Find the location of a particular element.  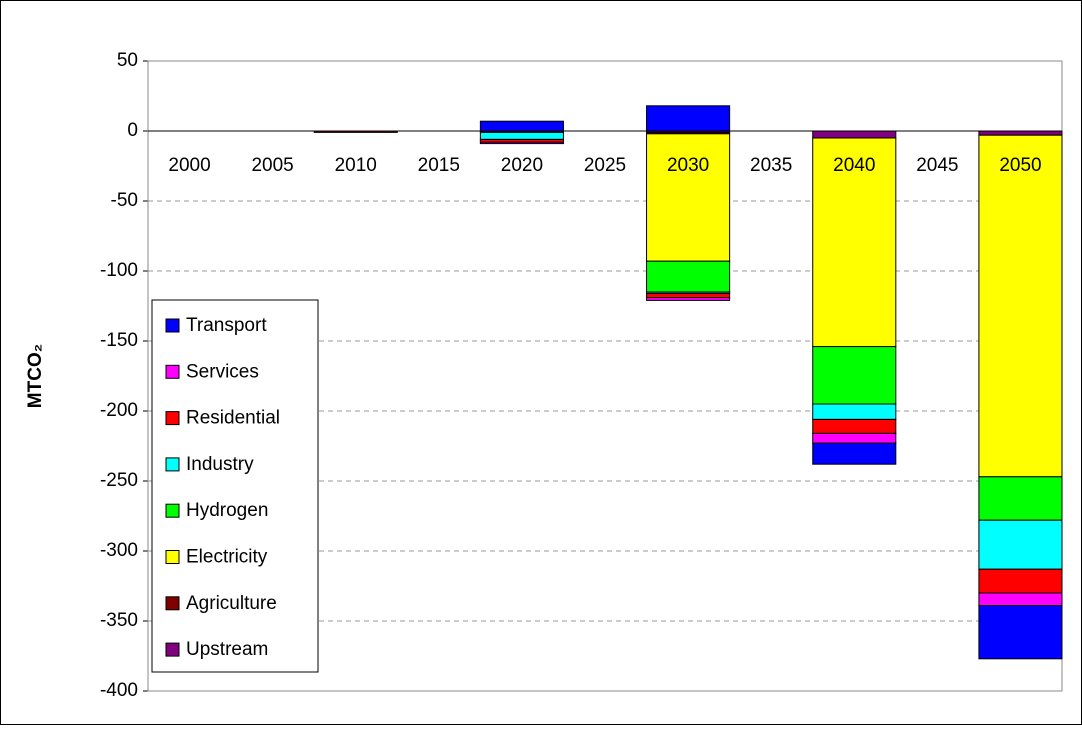

y-tick-label: -150 is located at coordinates (119, 340).